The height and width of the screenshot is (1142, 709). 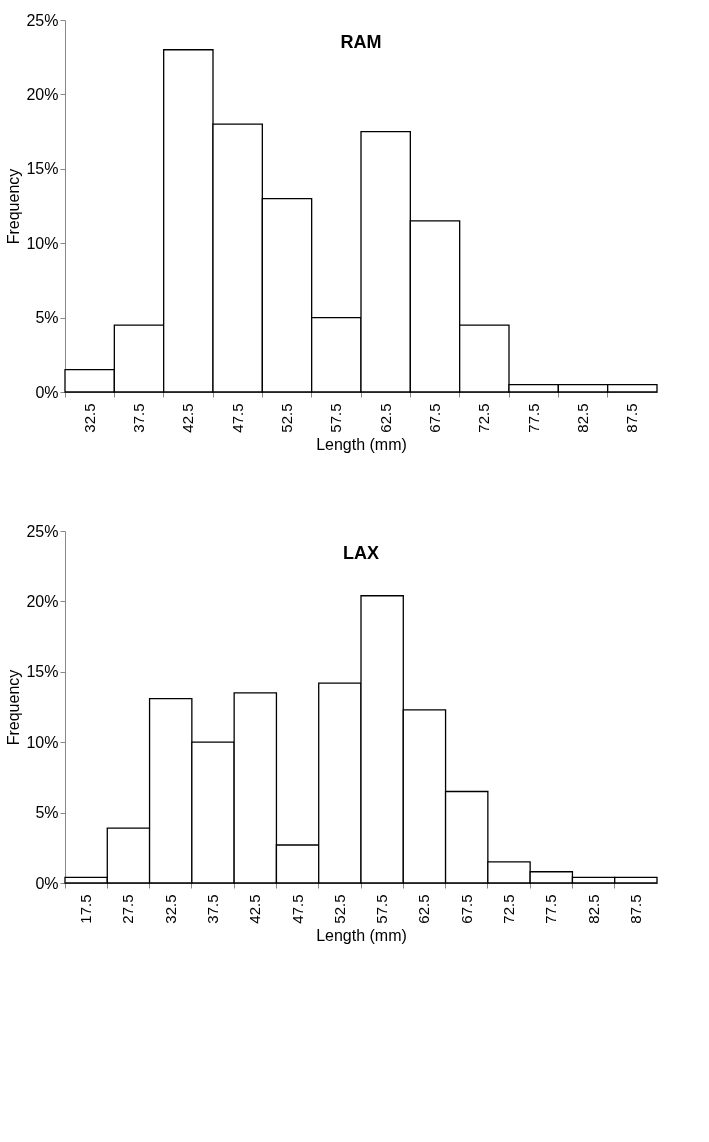 What do you see at coordinates (86, 909) in the screenshot?
I see `x-tick-label: 17.5` at bounding box center [86, 909].